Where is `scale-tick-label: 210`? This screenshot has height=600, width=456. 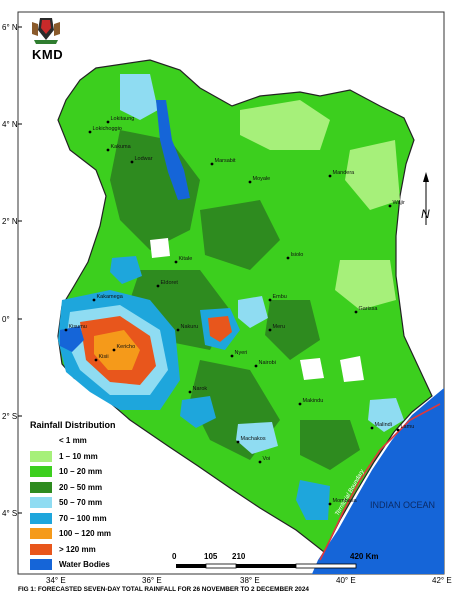
scale-tick-label: 210 is located at coordinates (239, 556).